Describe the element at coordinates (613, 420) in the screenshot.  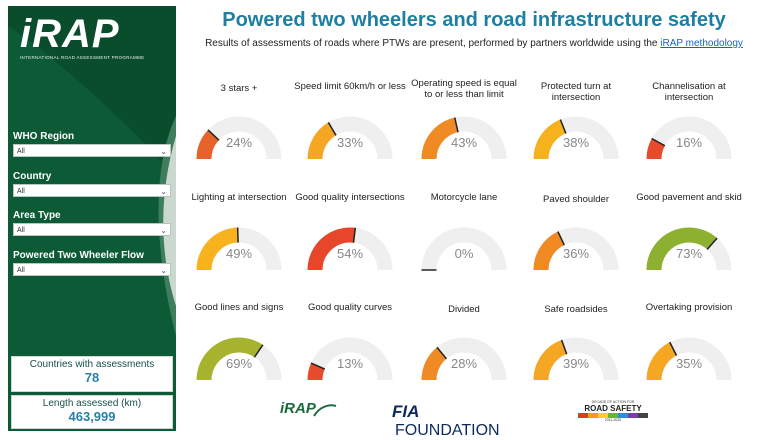
I see `decade-years-text: 2011-2020` at that location.